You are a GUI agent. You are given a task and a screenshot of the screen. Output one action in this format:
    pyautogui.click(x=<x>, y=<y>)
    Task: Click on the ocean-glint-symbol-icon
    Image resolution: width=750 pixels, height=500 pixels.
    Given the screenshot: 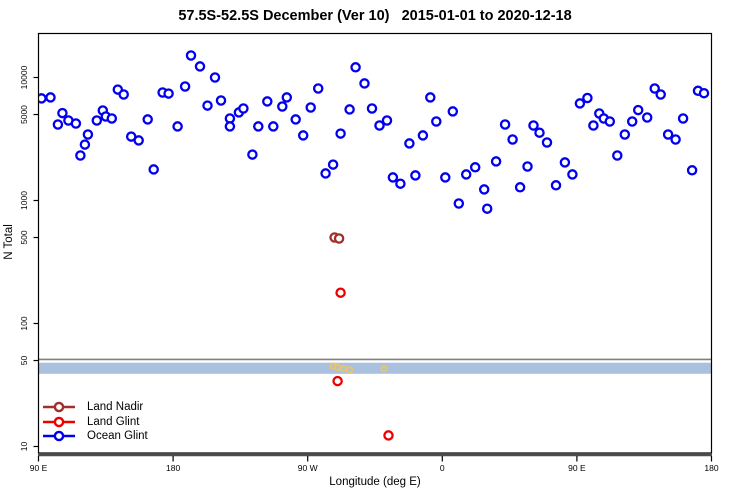 What is the action you would take?
    pyautogui.click(x=59, y=436)
    